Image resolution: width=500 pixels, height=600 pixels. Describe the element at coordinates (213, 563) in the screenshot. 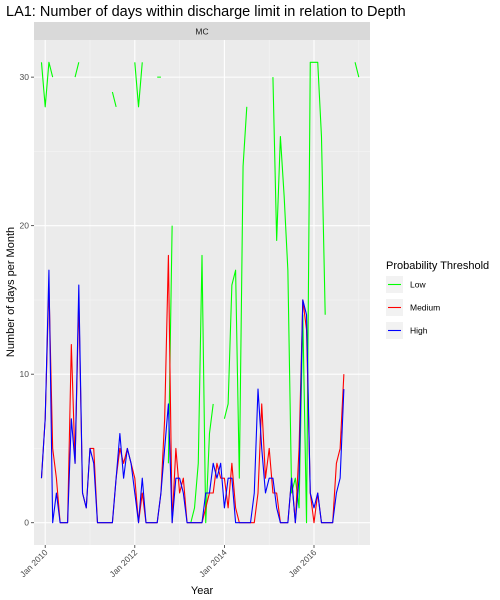

I see `x-tick-label: Jan 2014` at that location.